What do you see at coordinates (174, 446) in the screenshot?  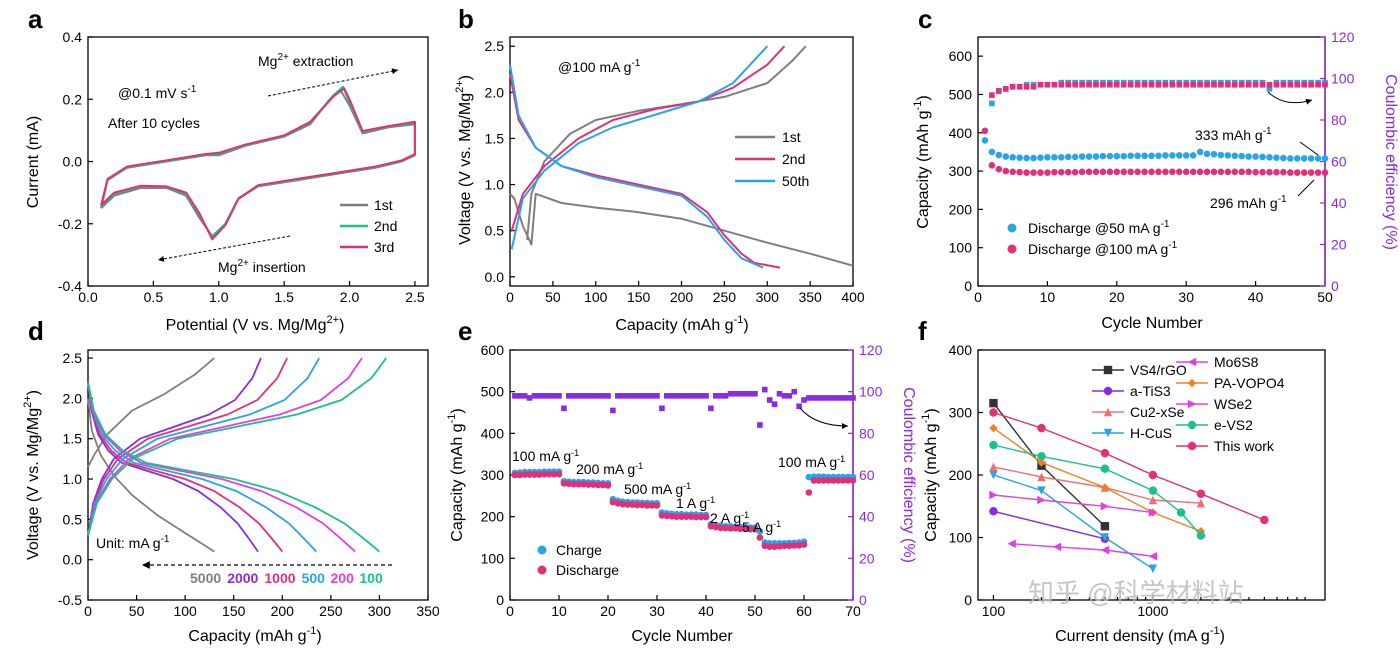 I see `d-charge-2000` at bounding box center [174, 446].